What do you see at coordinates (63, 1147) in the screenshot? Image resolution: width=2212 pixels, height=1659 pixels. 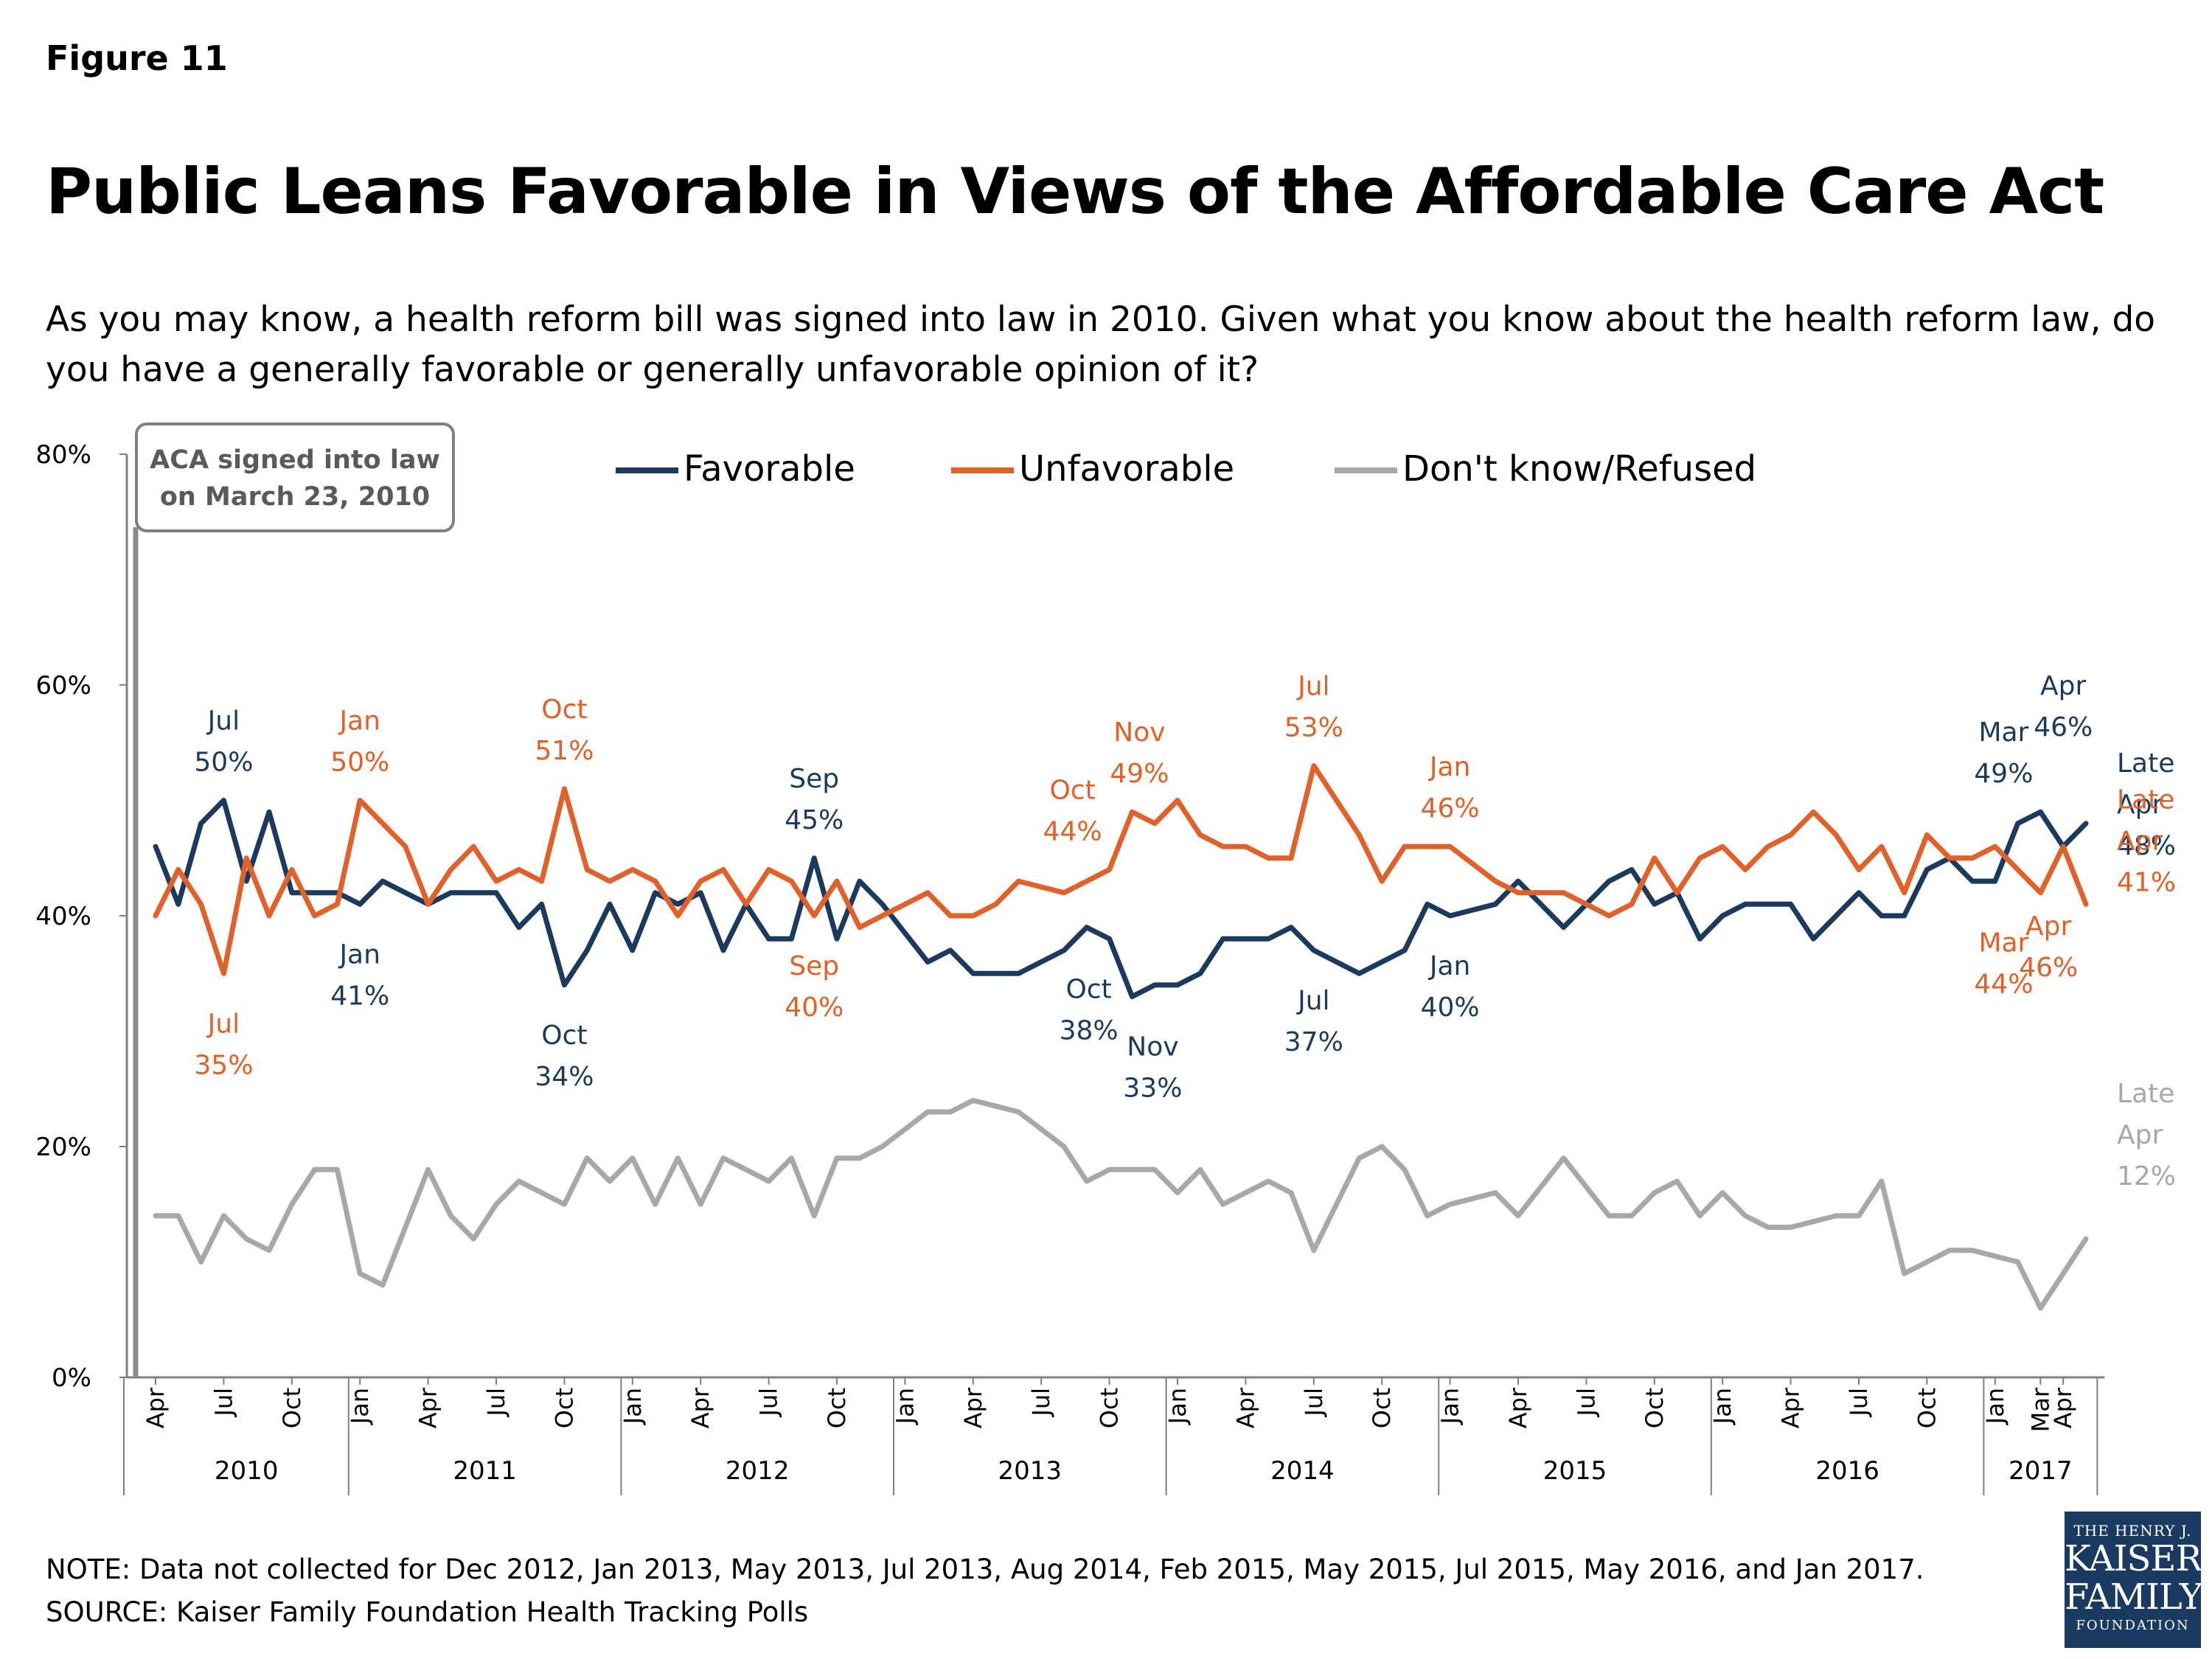 I see `y-tick-label: 20%` at bounding box center [63, 1147].